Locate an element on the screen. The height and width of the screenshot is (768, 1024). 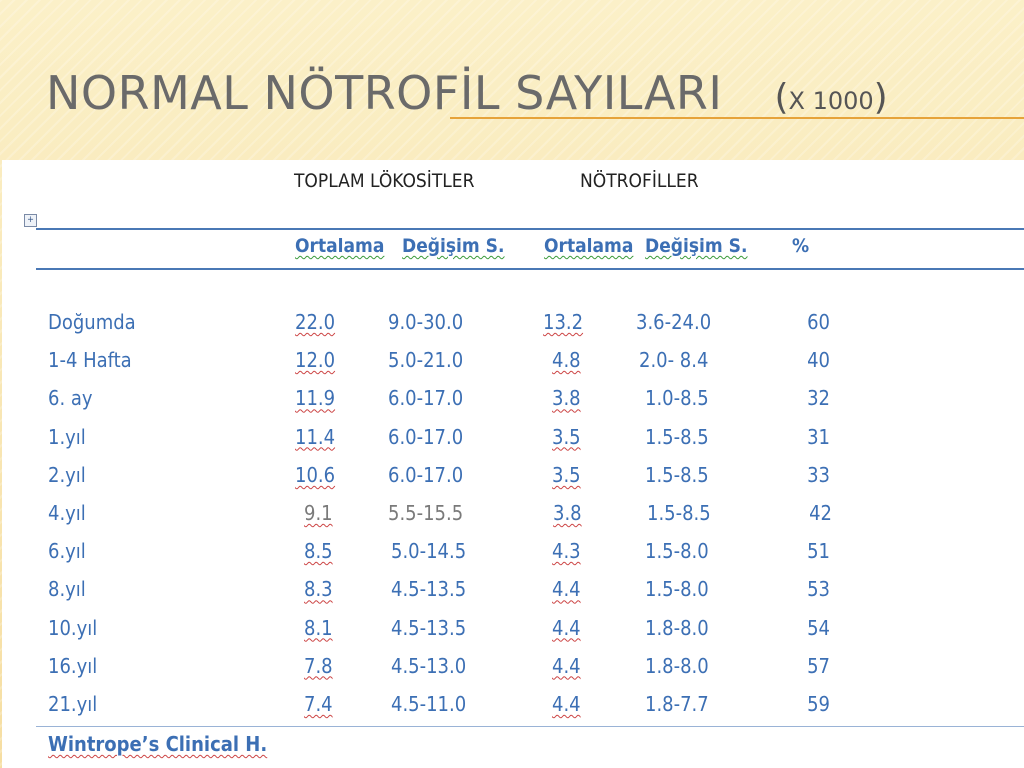
cell-percent: 57 is located at coordinates (818, 665).